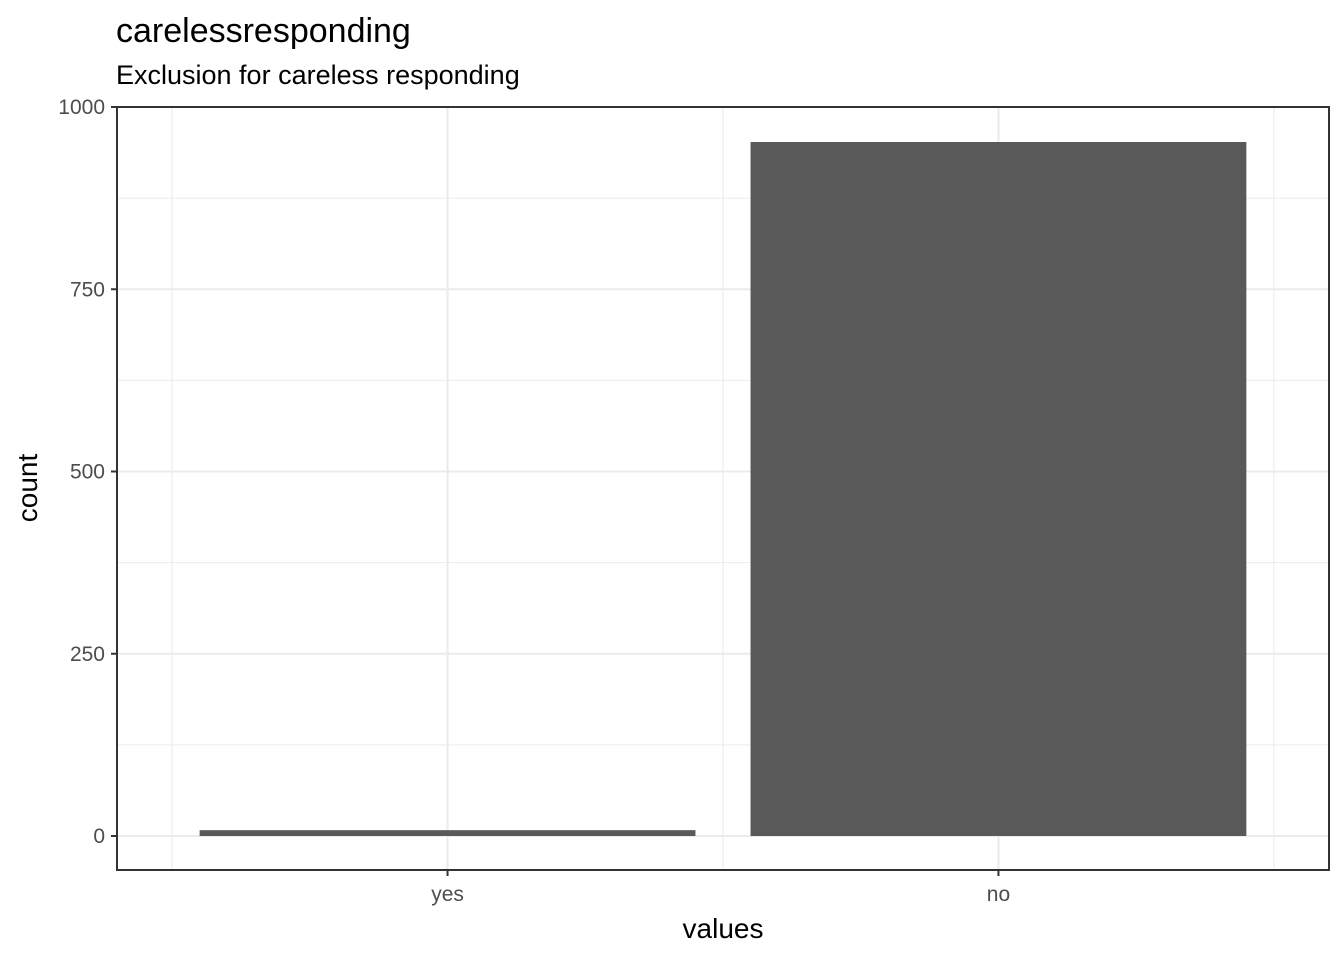  What do you see at coordinates (87, 654) in the screenshot?
I see `y-tick-label: 250` at bounding box center [87, 654].